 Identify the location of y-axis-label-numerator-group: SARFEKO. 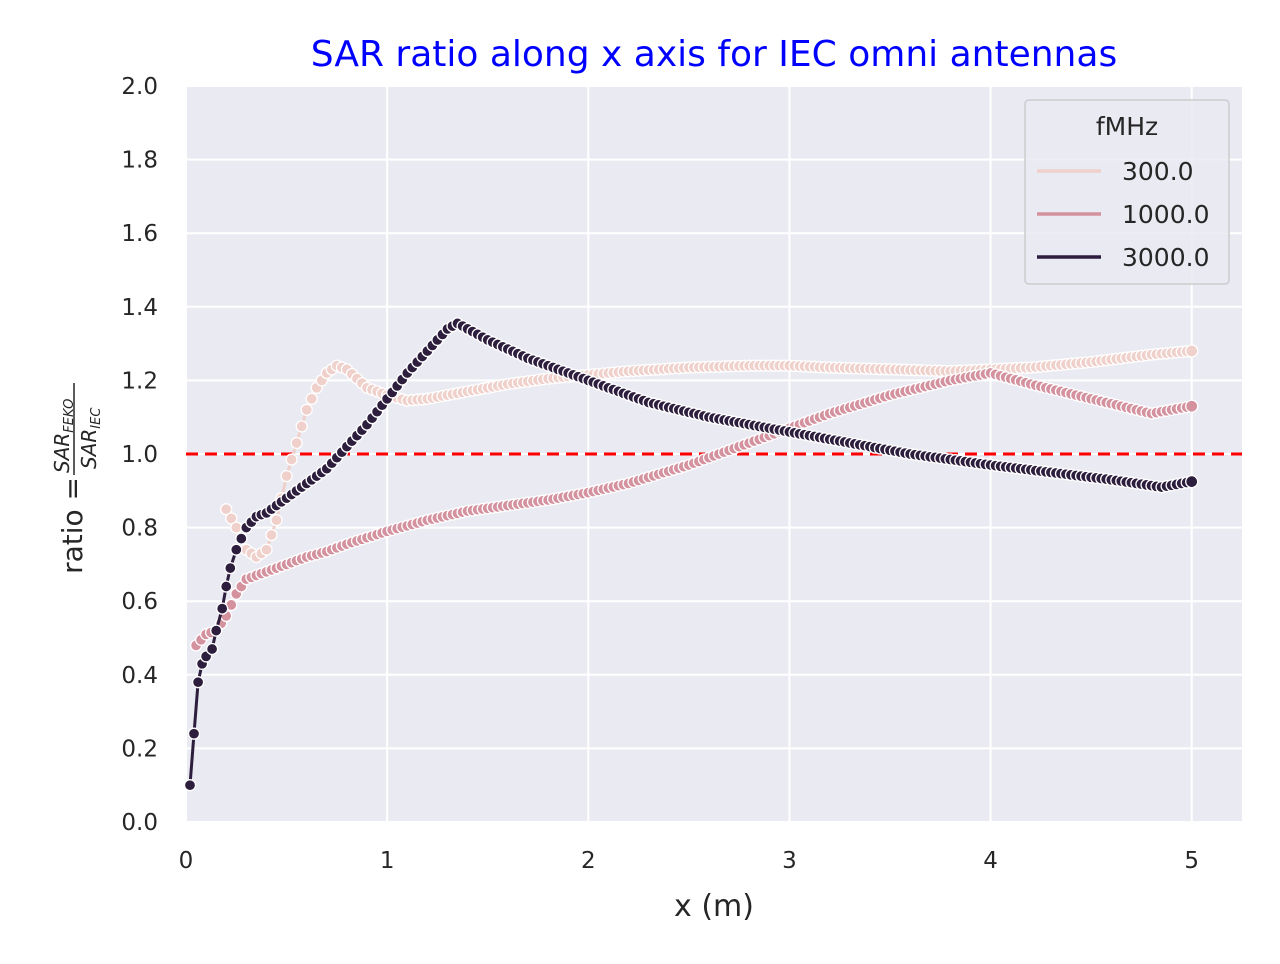
(63, 436).